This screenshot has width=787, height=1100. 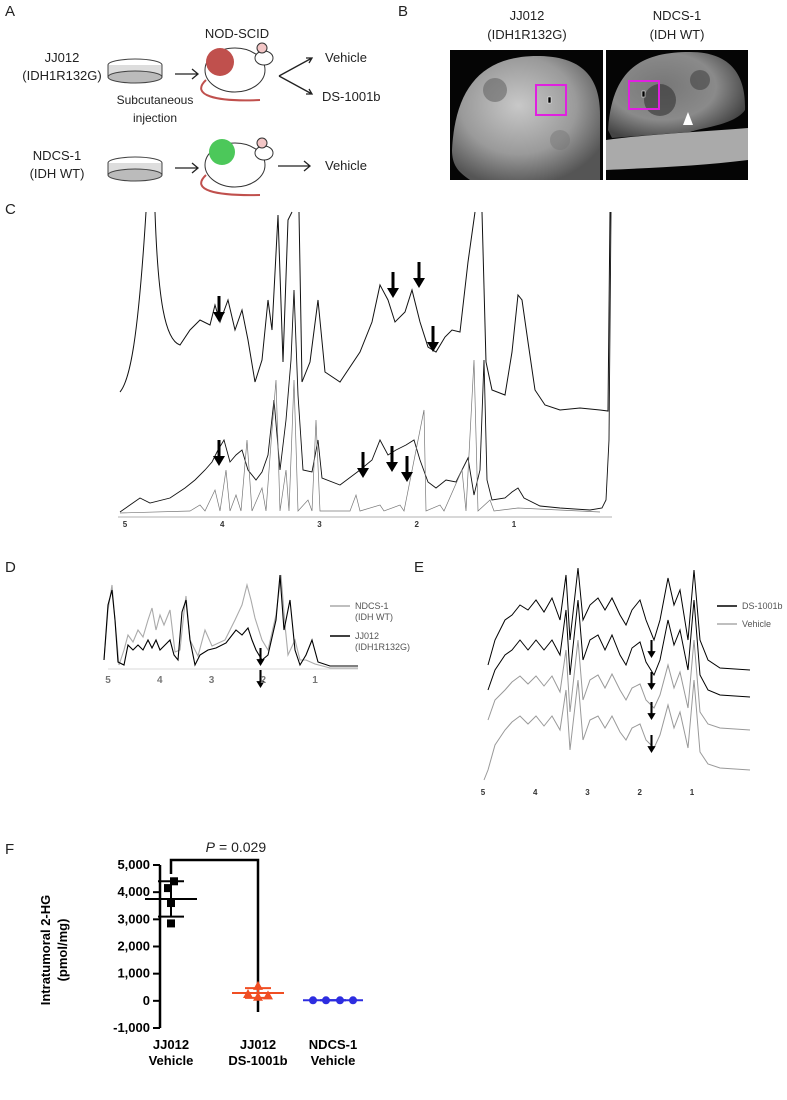 I want to click on panel-label: F, so click(x=9, y=849).